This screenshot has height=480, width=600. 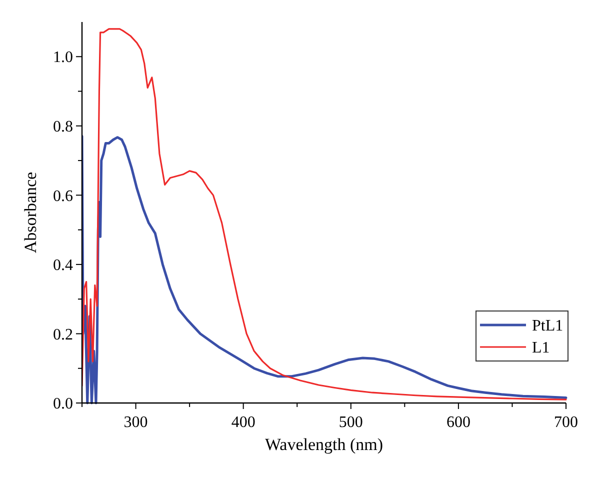 I want to click on y-axis-title: Absorbance, so click(x=30, y=213).